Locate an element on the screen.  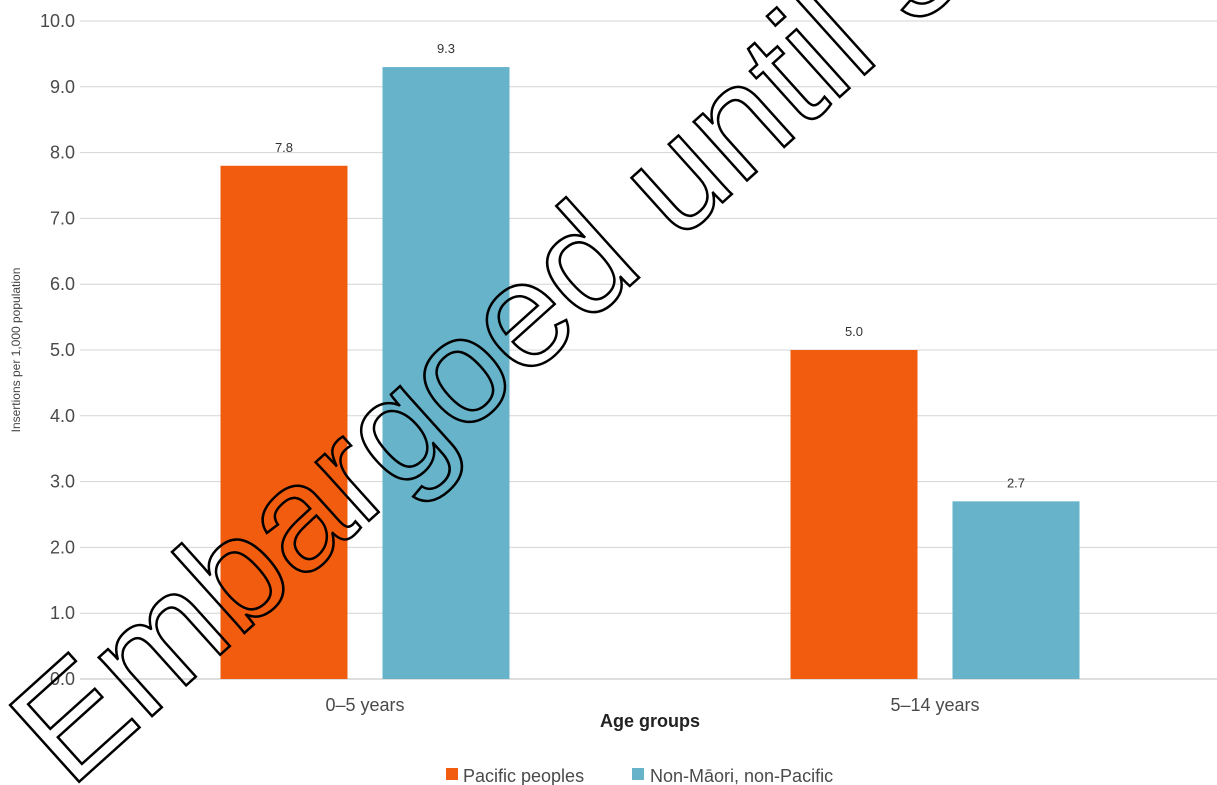
legend-label-non-maori: Non-Māori, non-Pacific is located at coordinates (741, 775).